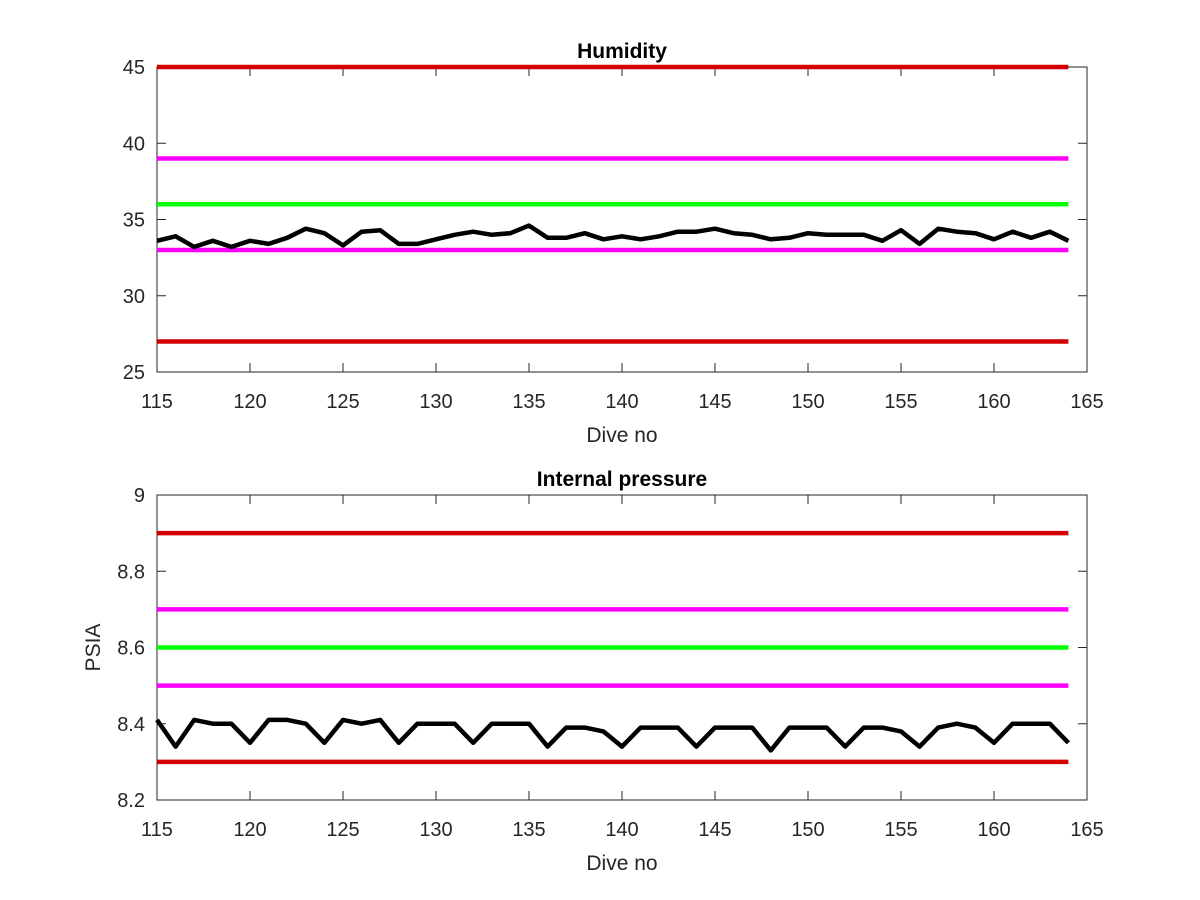  I want to click on chart-title: Internal pressure, so click(622, 479).